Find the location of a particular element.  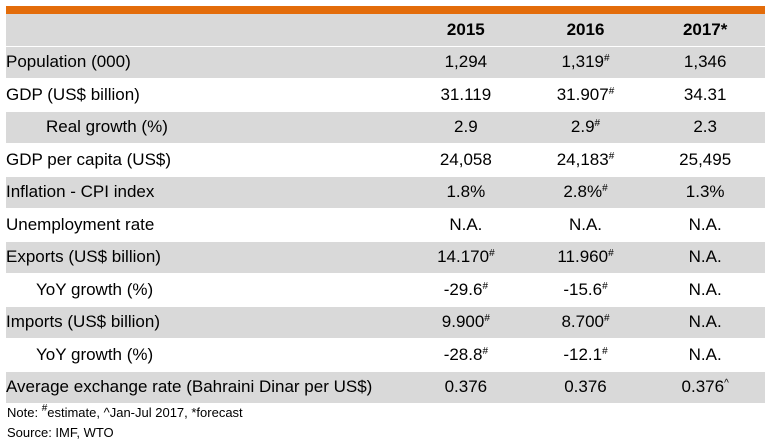

cell-value: -28.8 is located at coordinates (463, 354).